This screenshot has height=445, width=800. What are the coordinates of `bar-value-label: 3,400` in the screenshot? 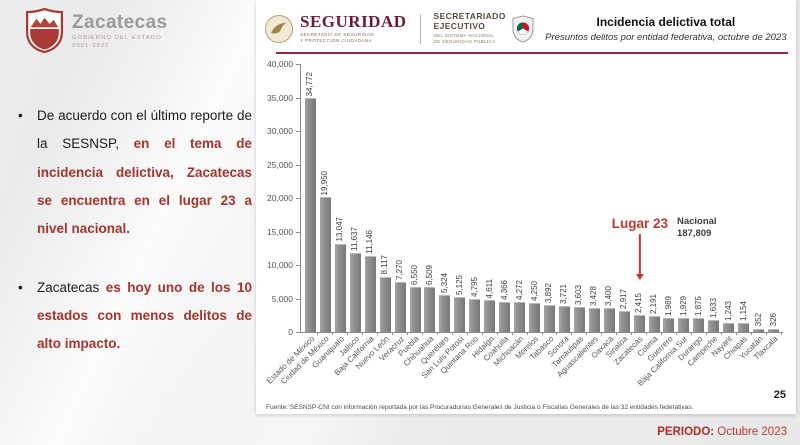 It's located at (609, 296).